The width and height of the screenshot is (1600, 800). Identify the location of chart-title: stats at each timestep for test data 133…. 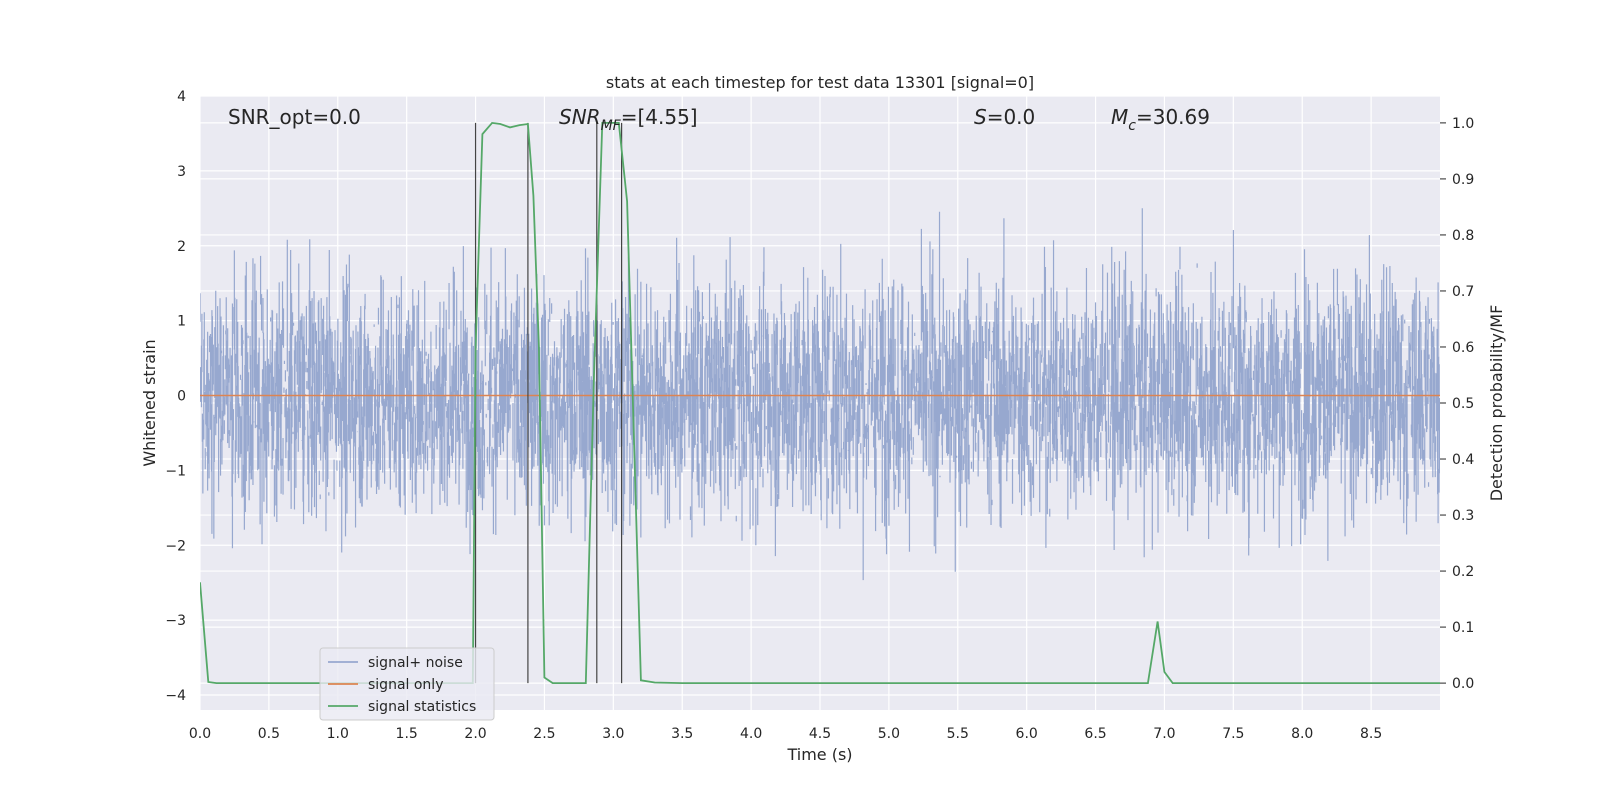
(820, 82).